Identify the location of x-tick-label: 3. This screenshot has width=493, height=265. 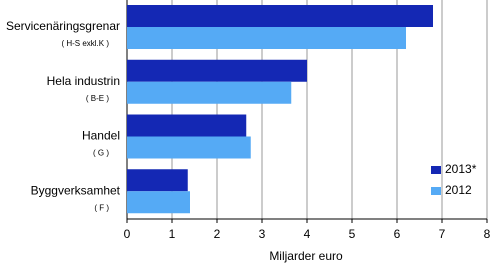
(262, 234).